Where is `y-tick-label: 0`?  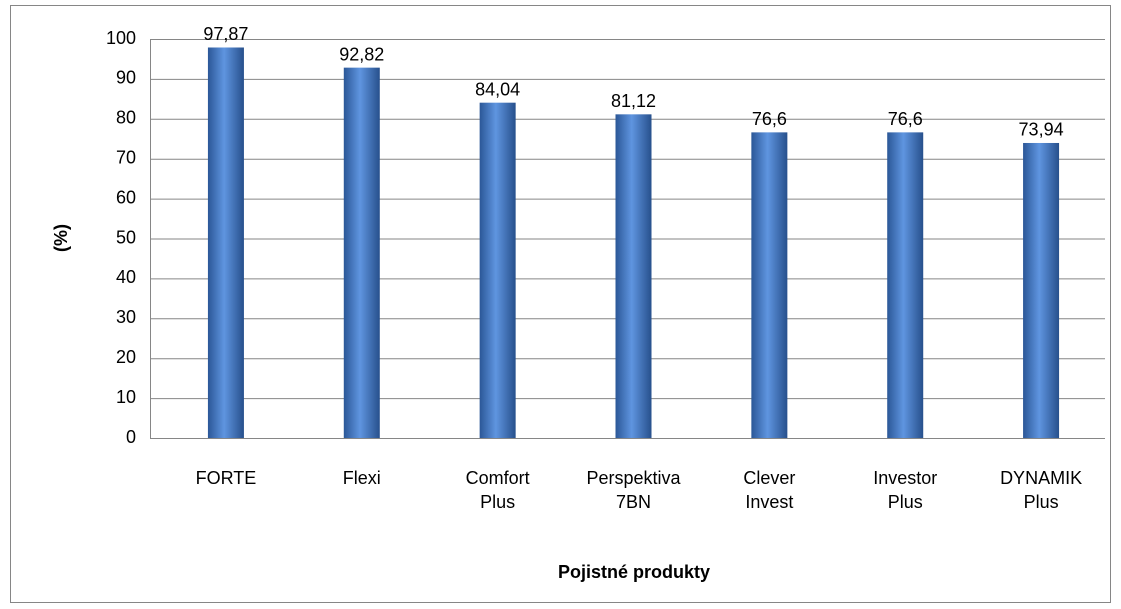 y-tick-label: 0 is located at coordinates (131, 437).